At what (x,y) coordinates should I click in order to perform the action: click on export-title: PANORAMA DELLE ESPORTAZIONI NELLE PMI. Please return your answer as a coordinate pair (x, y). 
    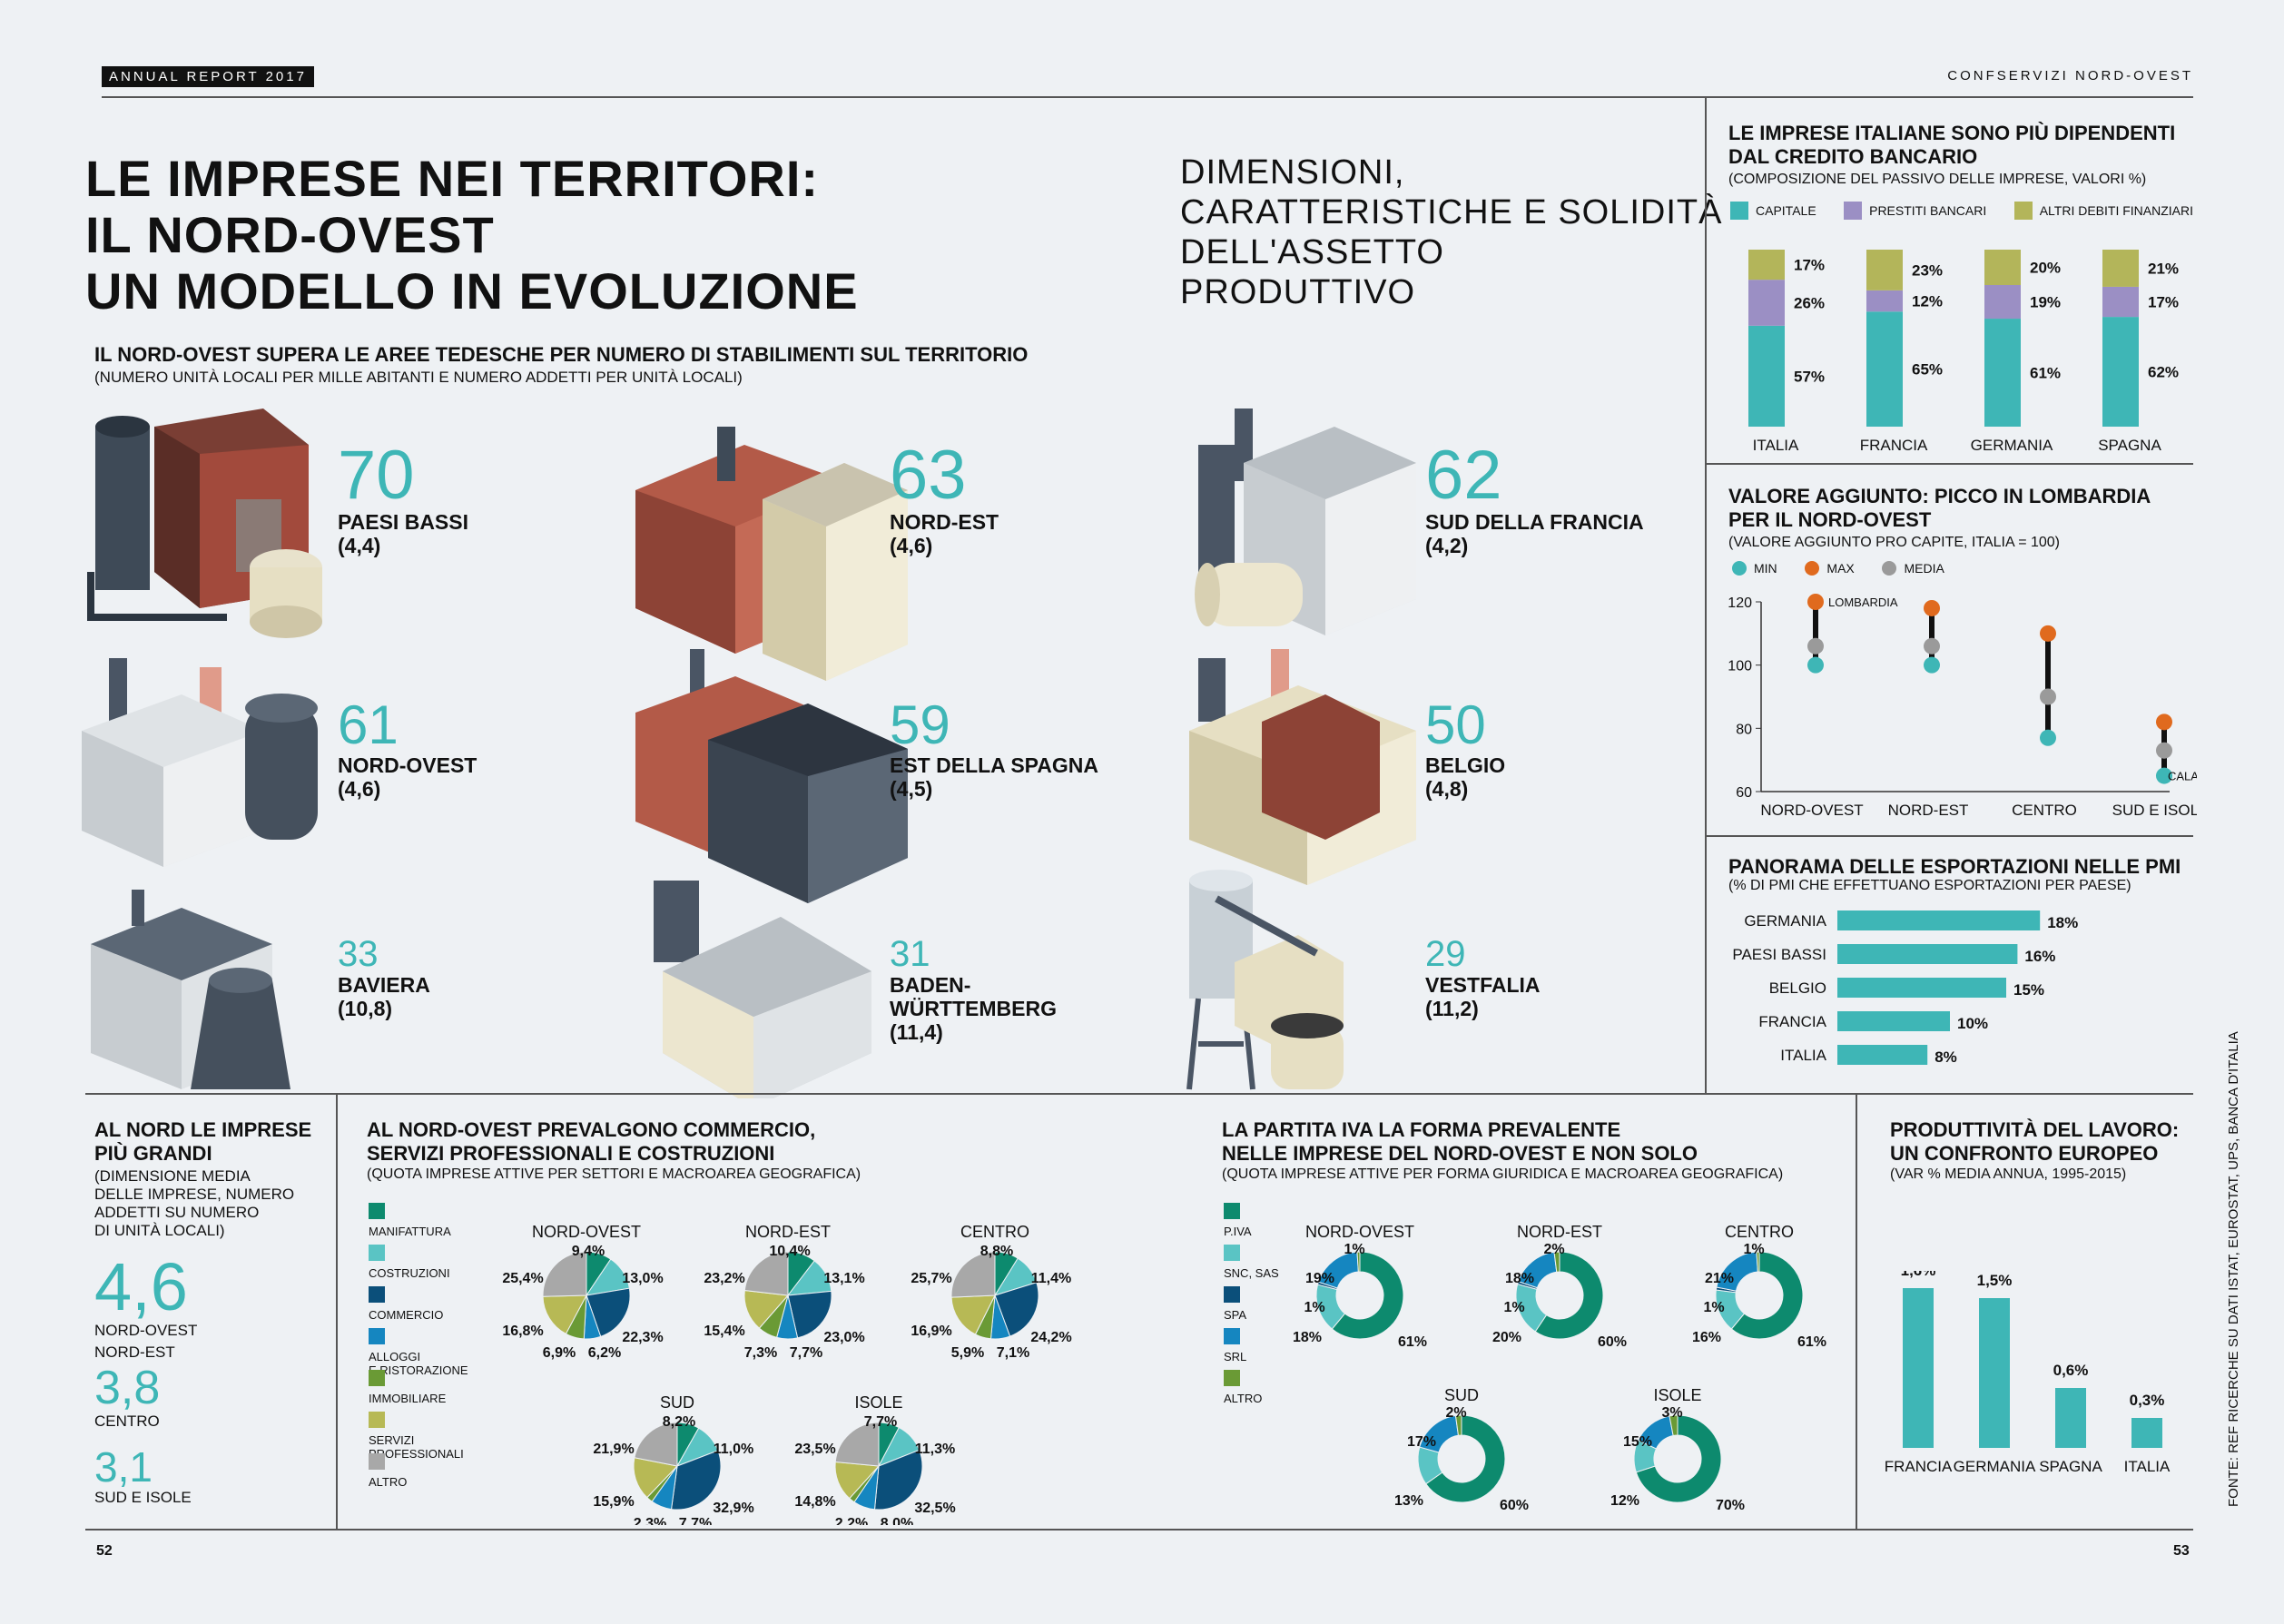
    Looking at the image, I should click on (1954, 866).